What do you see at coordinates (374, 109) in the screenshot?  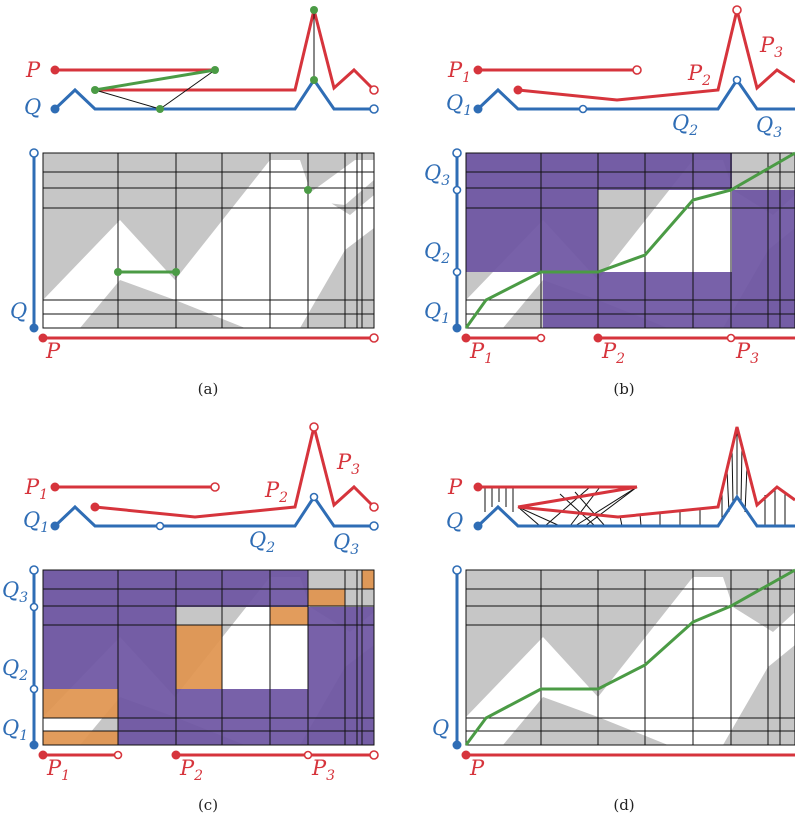 I see `curve-q-end-point` at bounding box center [374, 109].